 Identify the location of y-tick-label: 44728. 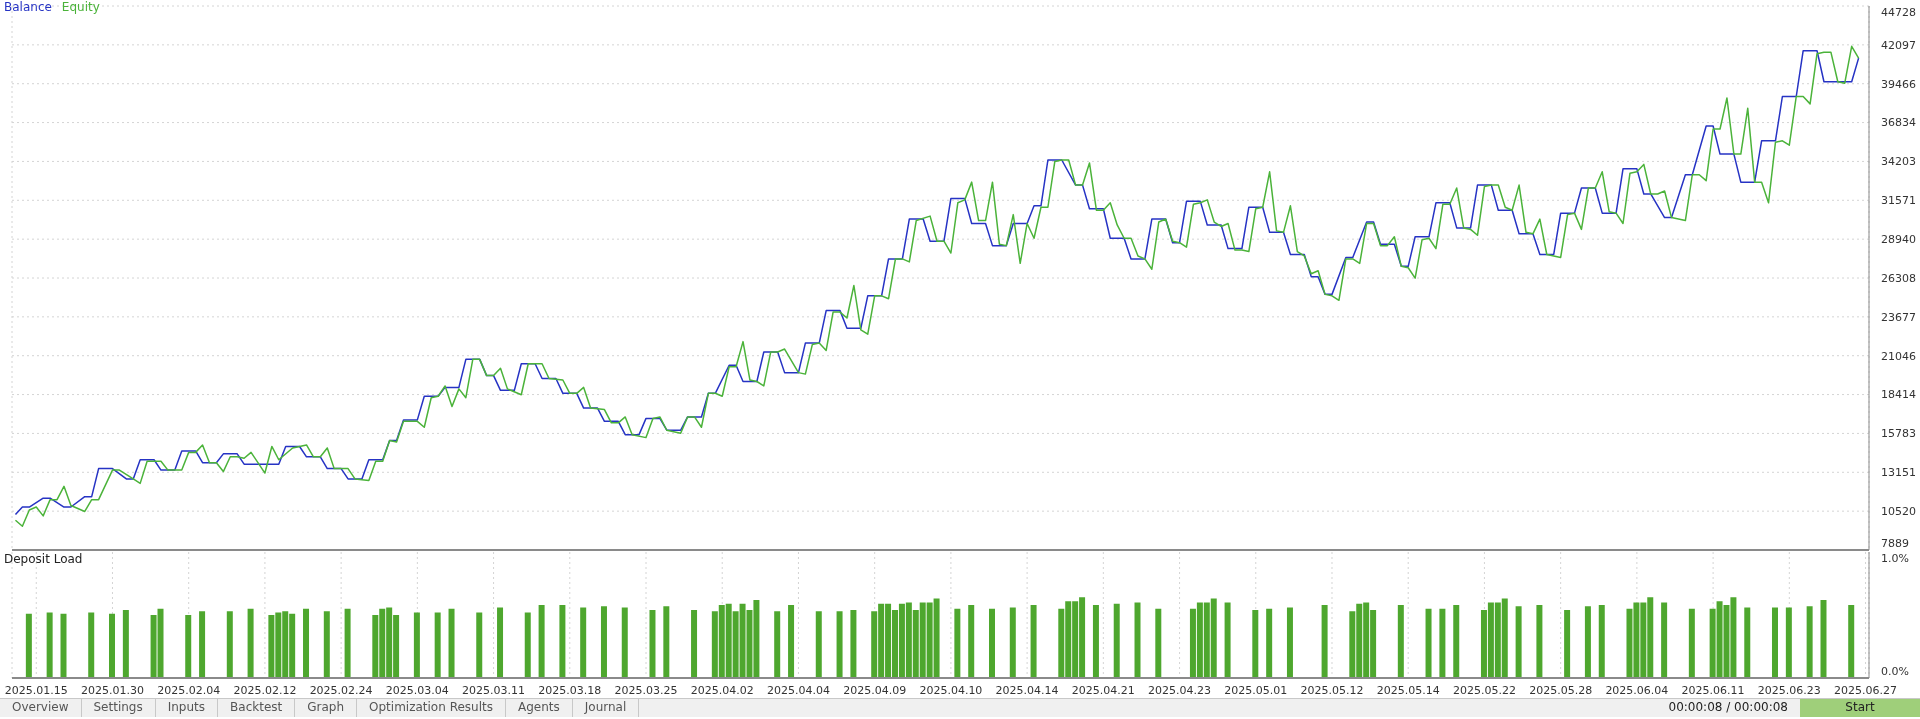
(1898, 13).